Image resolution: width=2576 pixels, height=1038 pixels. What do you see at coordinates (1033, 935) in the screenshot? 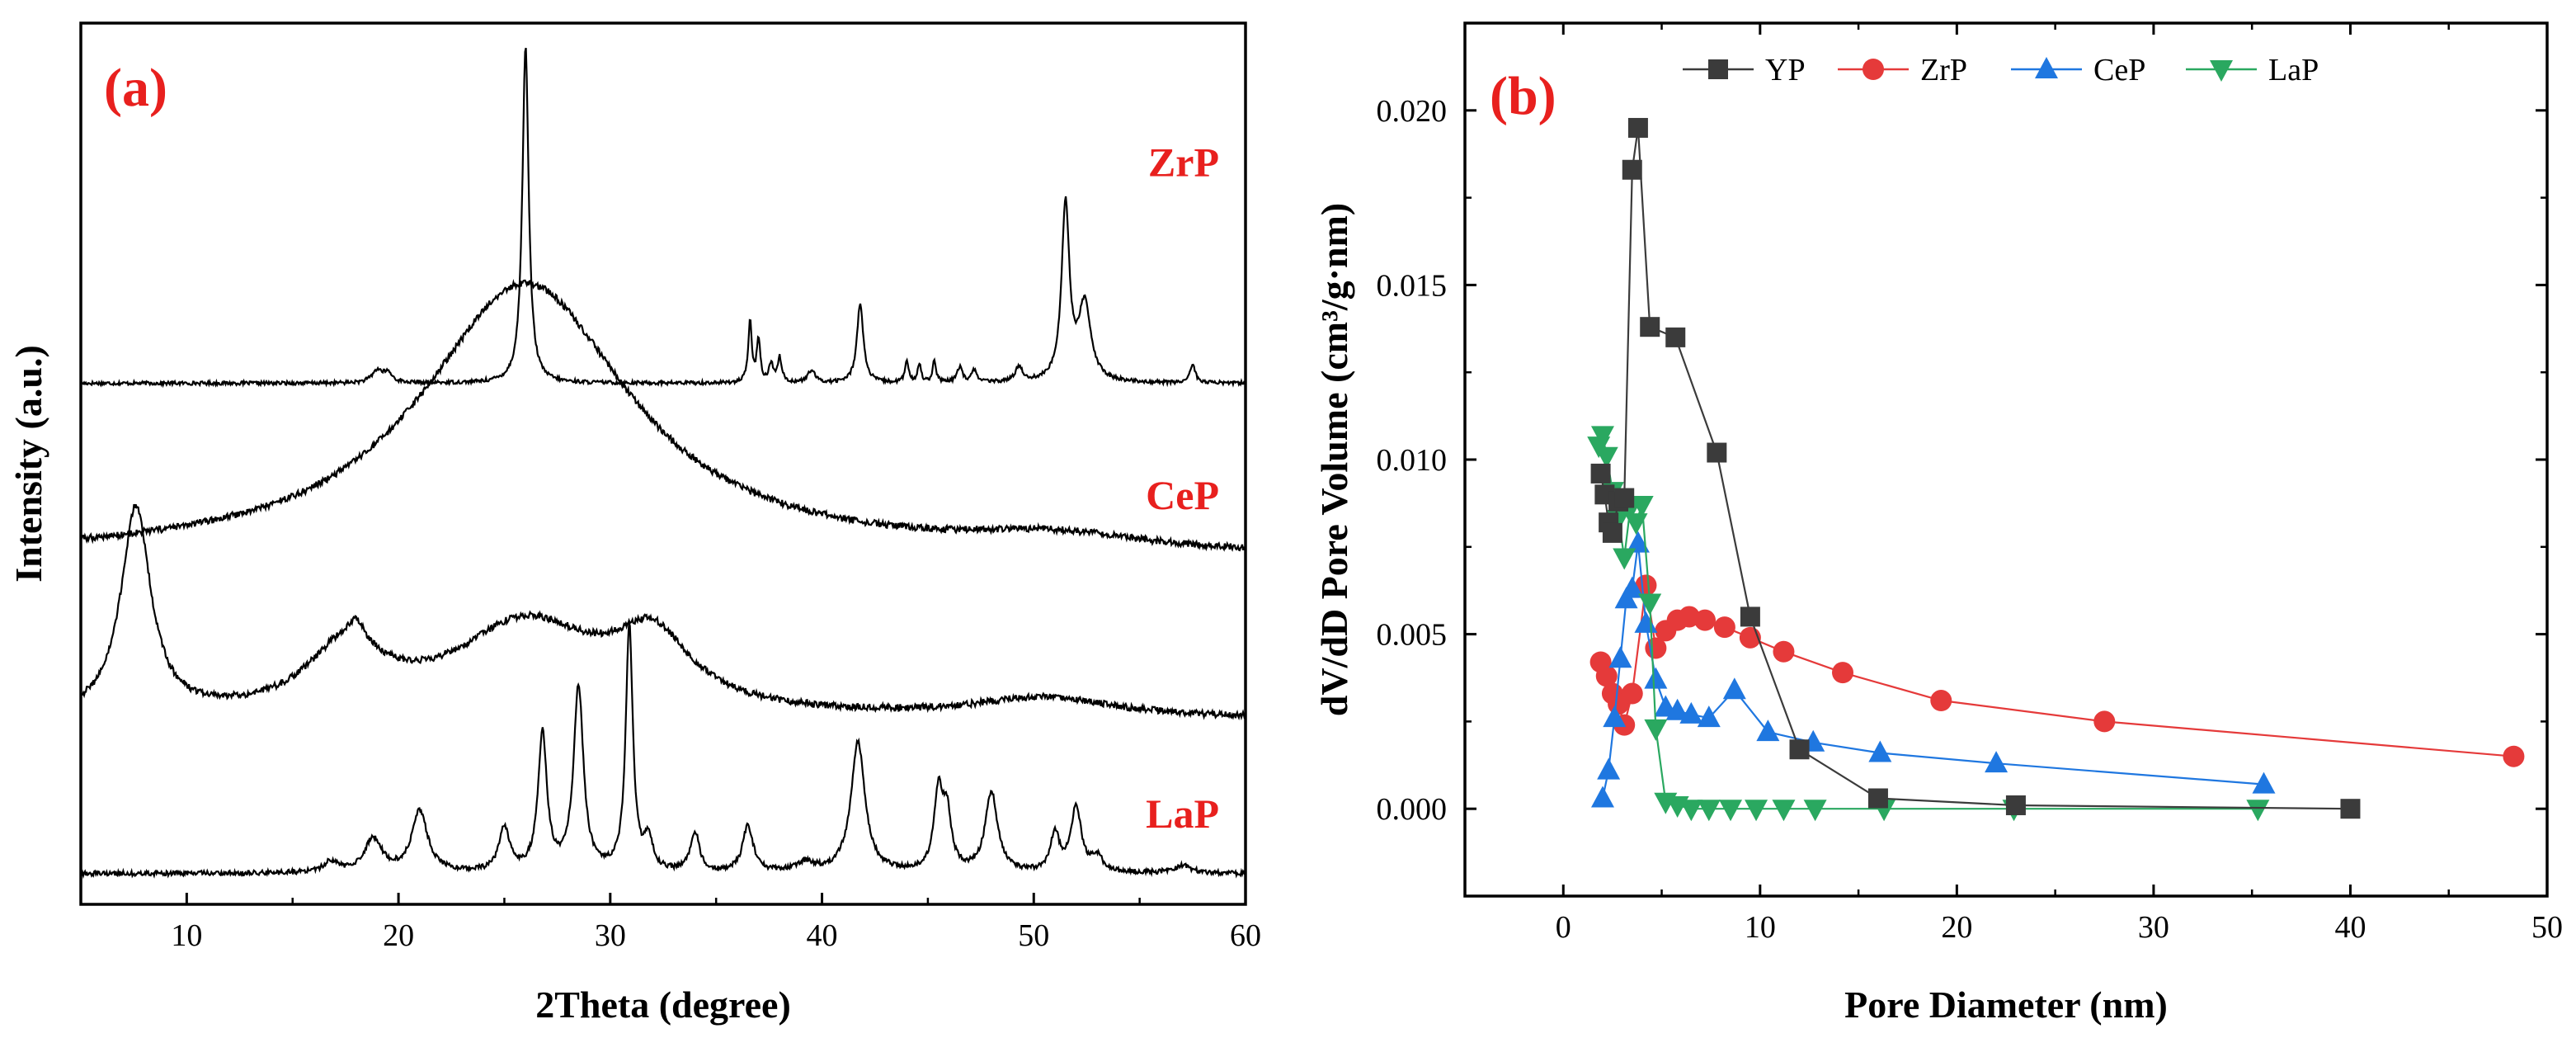
I see `panel-a-x-tick-label: 50` at bounding box center [1033, 935].